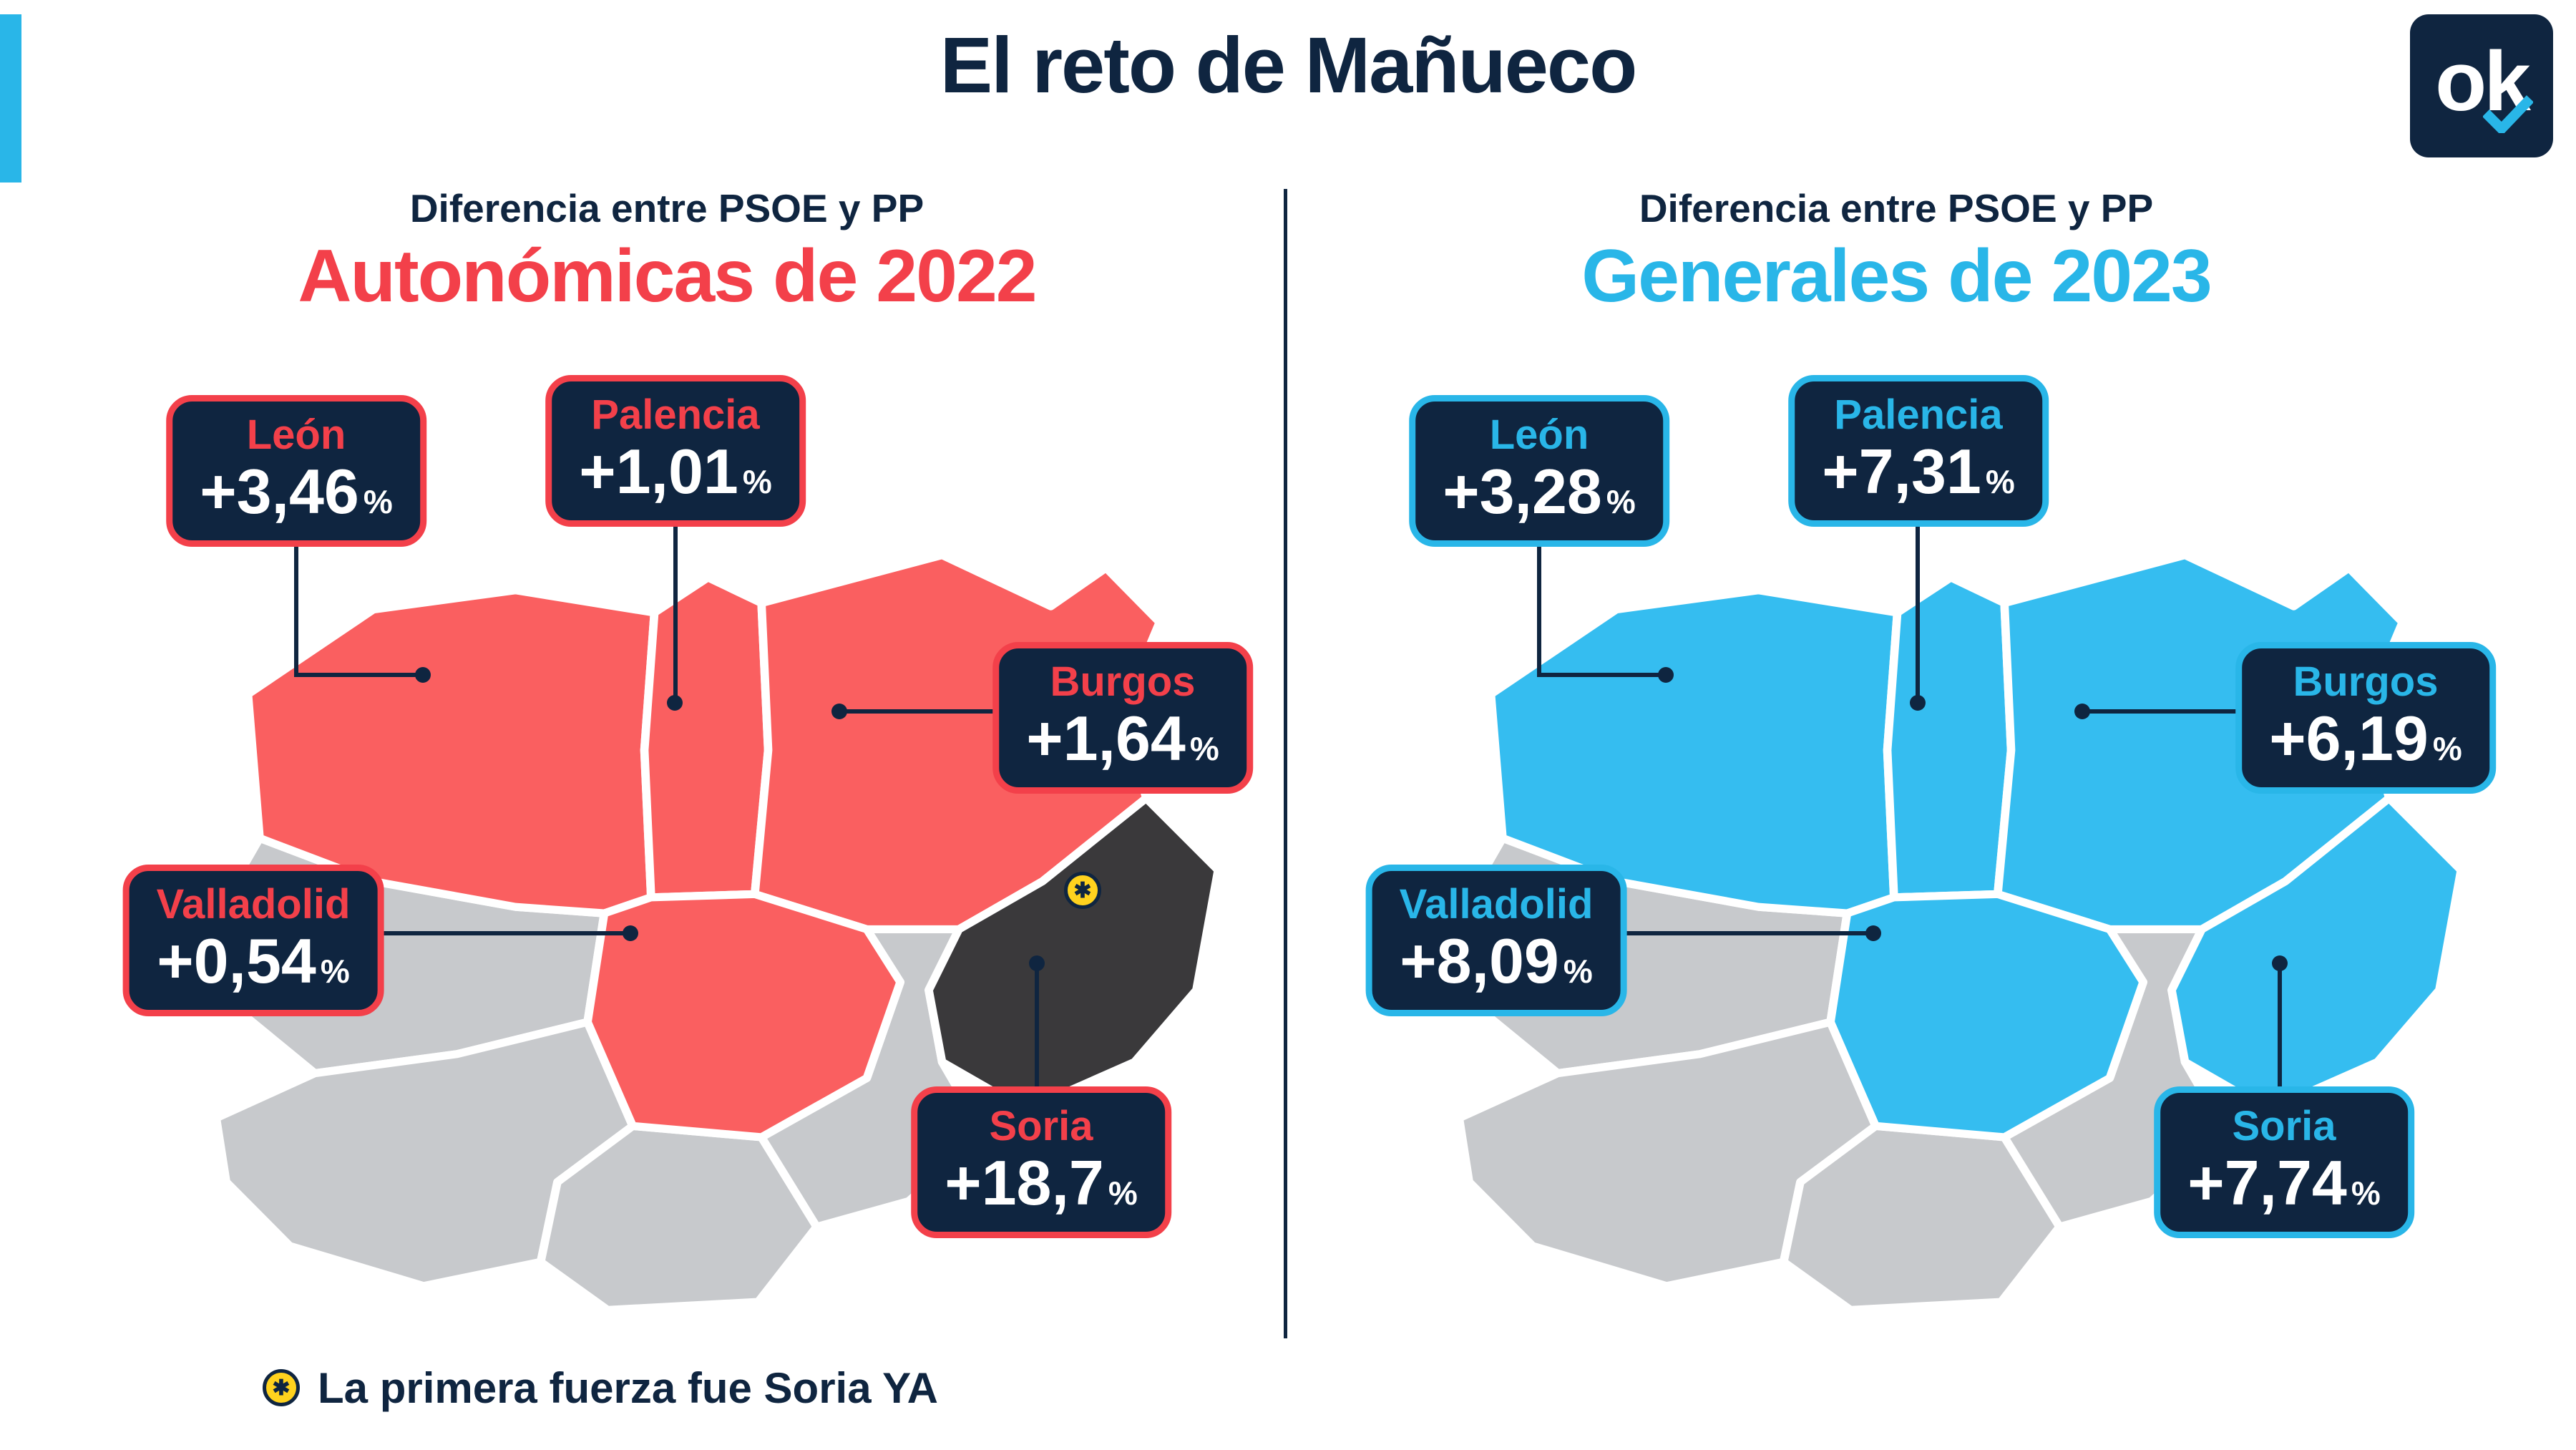 This screenshot has width=2576, height=1450. What do you see at coordinates (1896, 208) in the screenshot?
I see `subtitle-2023: Diferencia entre PSOE y PP` at bounding box center [1896, 208].